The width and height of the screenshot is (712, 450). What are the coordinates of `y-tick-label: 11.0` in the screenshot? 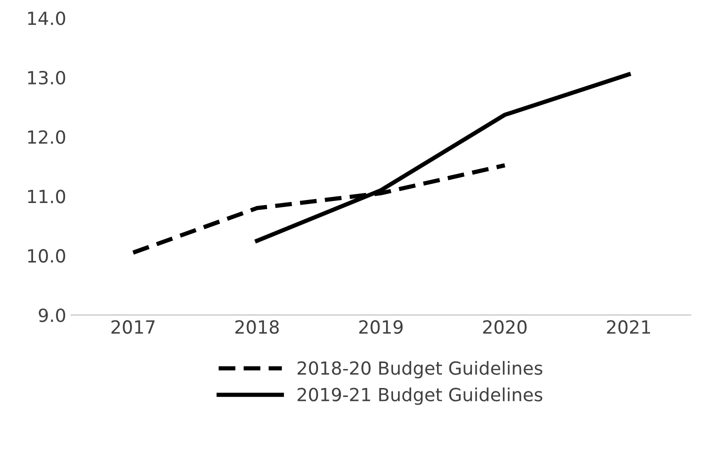 It's located at (47, 197).